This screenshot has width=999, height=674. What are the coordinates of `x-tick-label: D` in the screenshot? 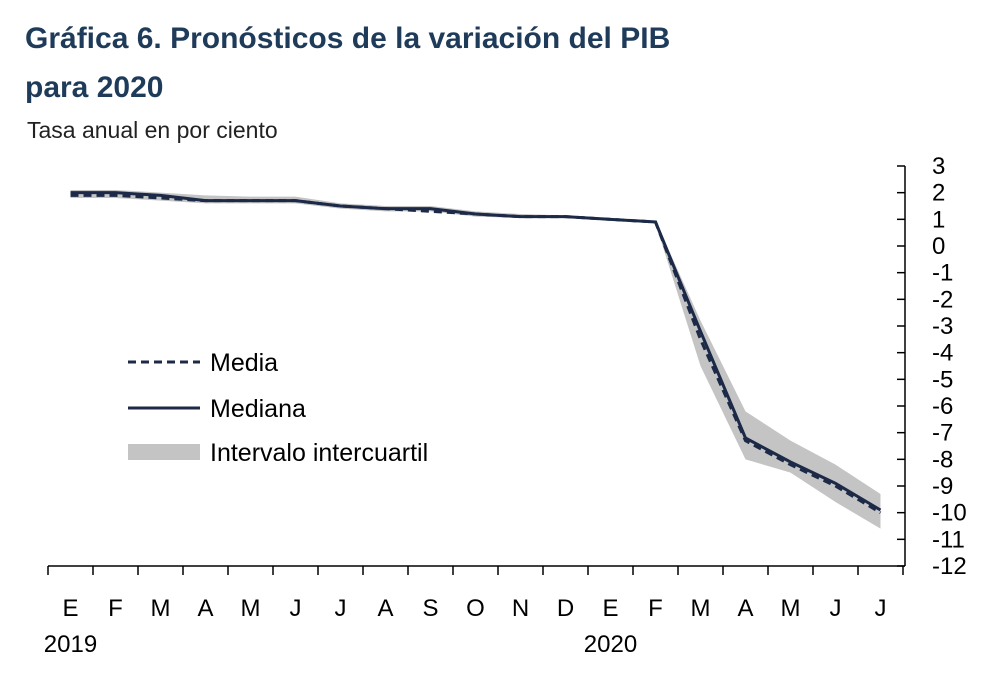 It's located at (565, 608).